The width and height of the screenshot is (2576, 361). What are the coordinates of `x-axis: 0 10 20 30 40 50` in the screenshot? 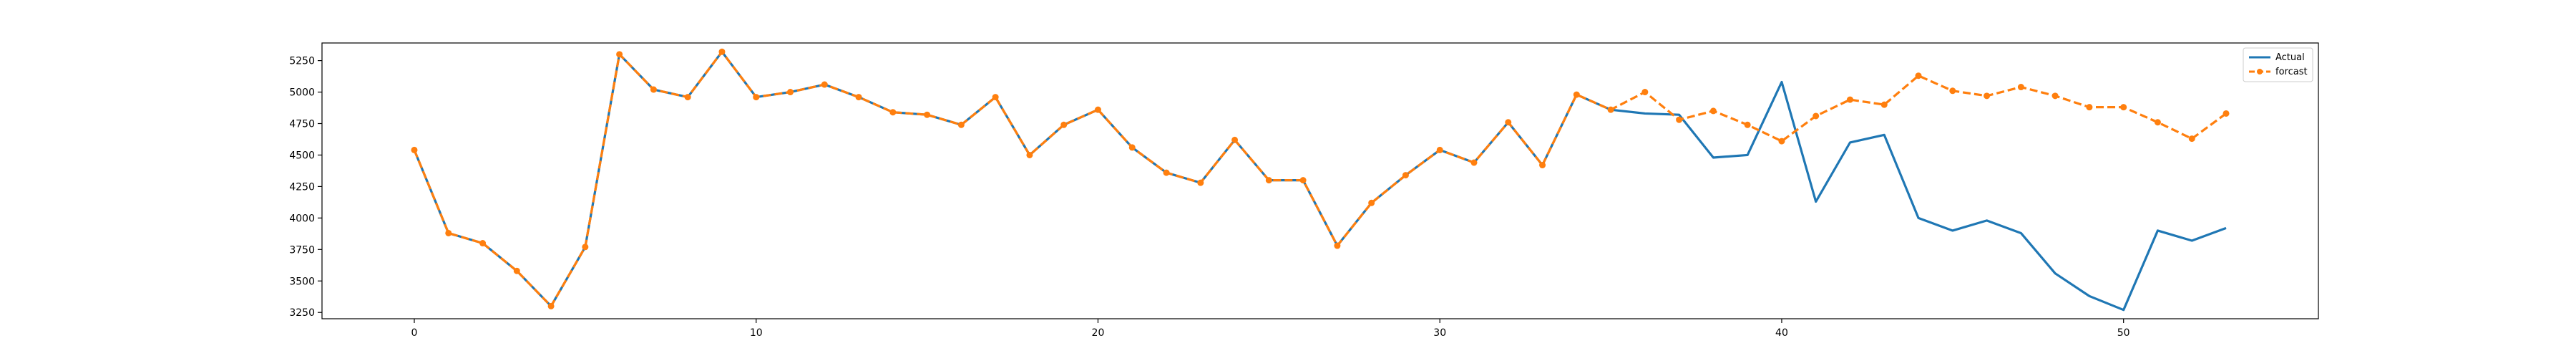 It's located at (1270, 329).